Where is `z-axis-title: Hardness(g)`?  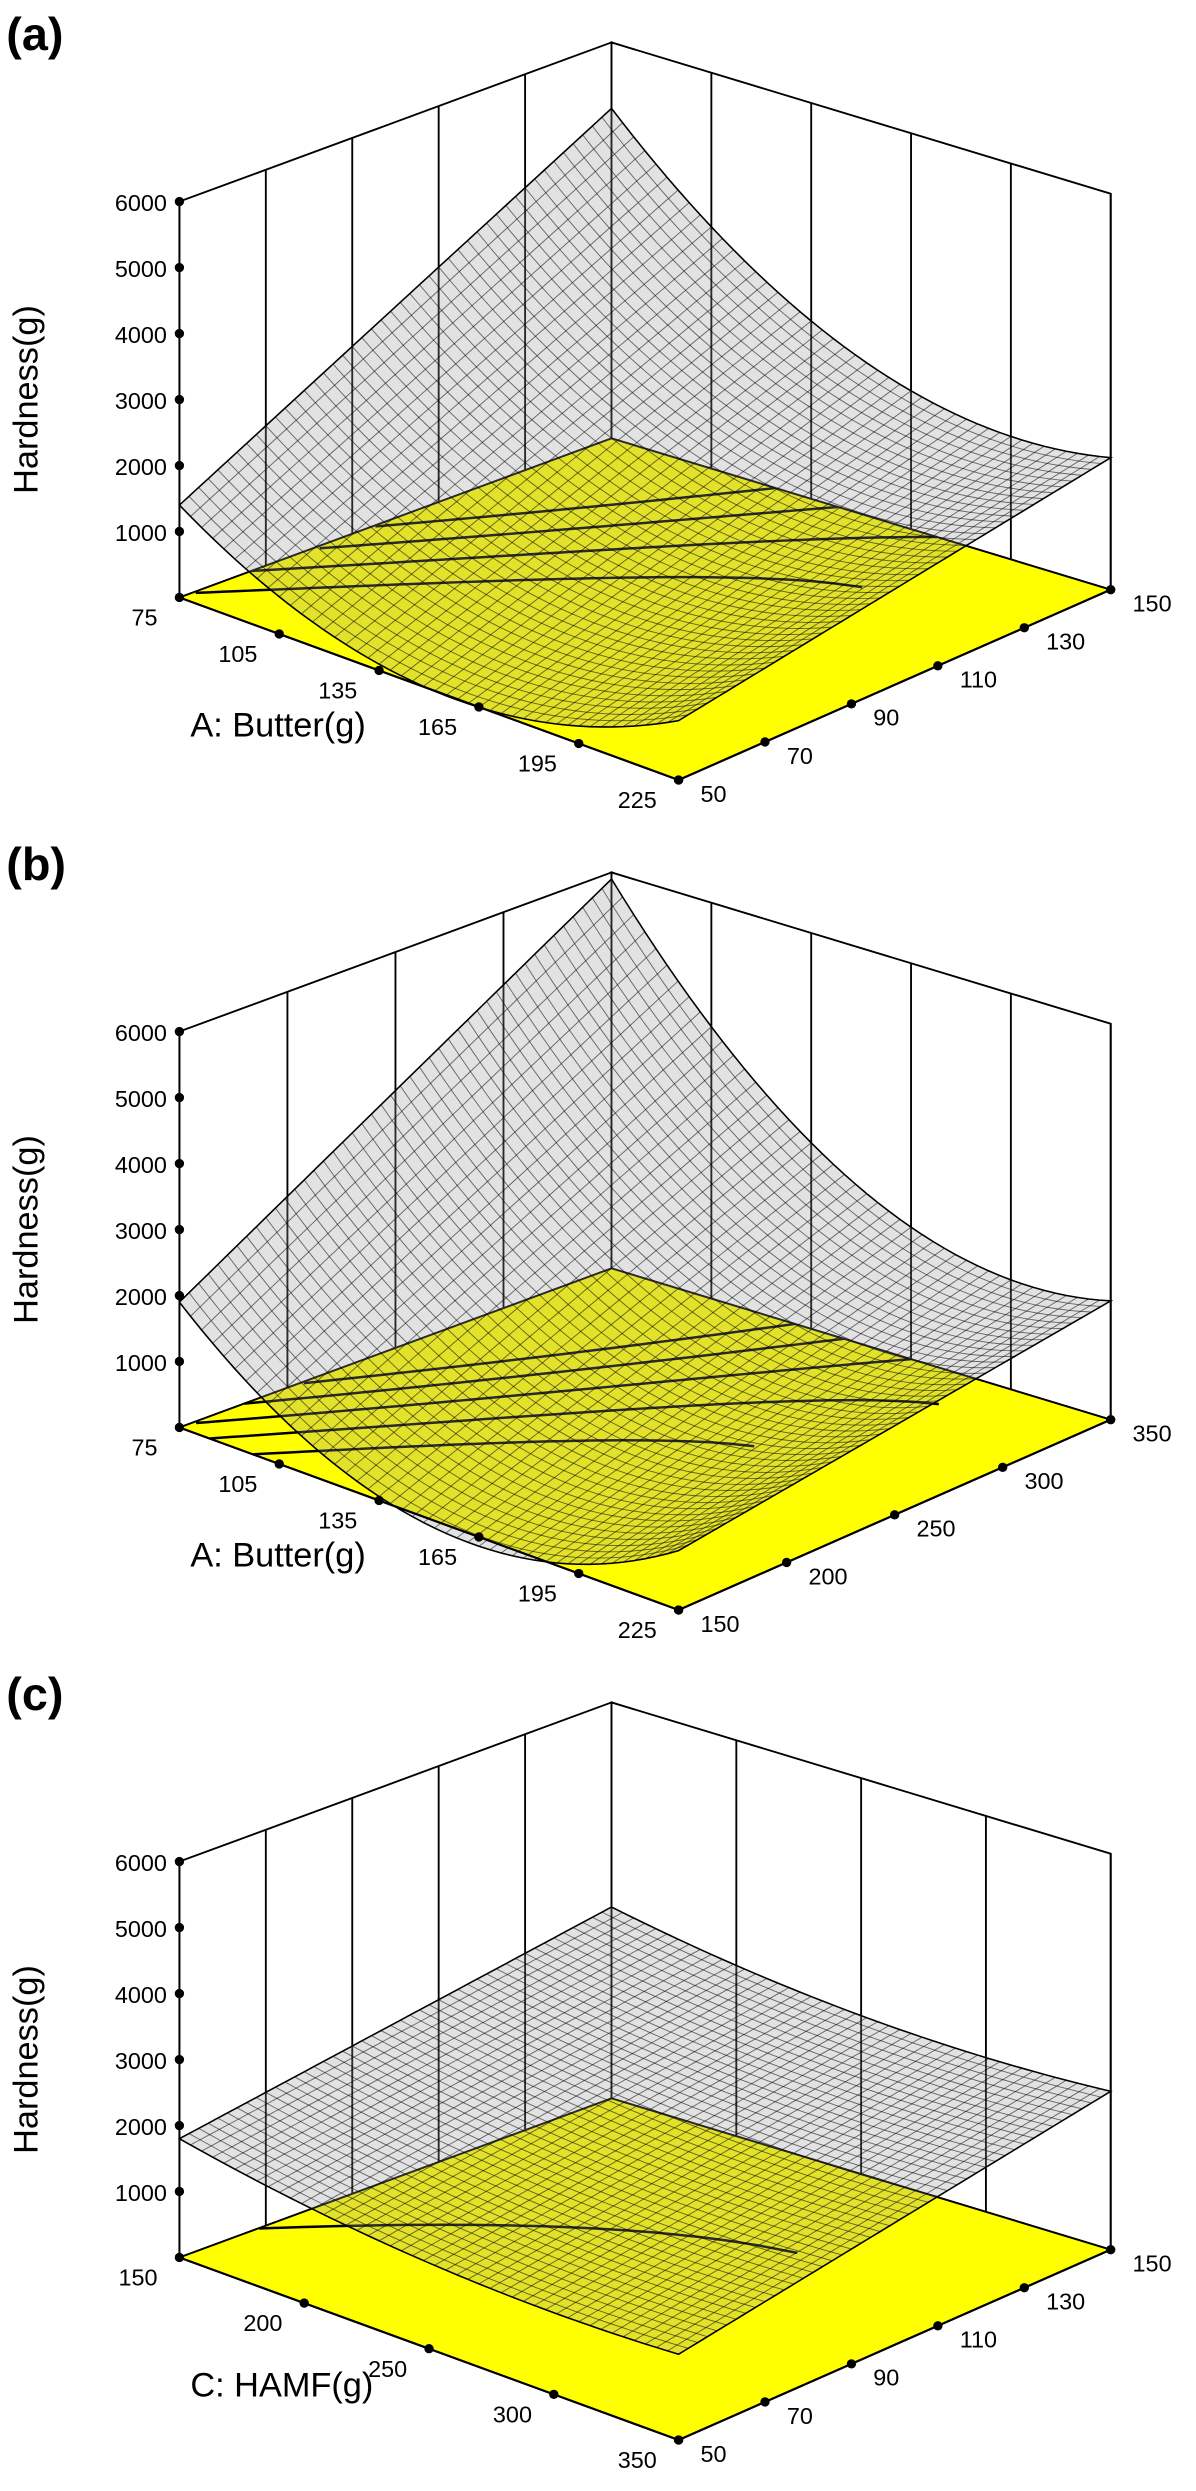 z-axis-title: Hardness(g) is located at coordinates (26, 399).